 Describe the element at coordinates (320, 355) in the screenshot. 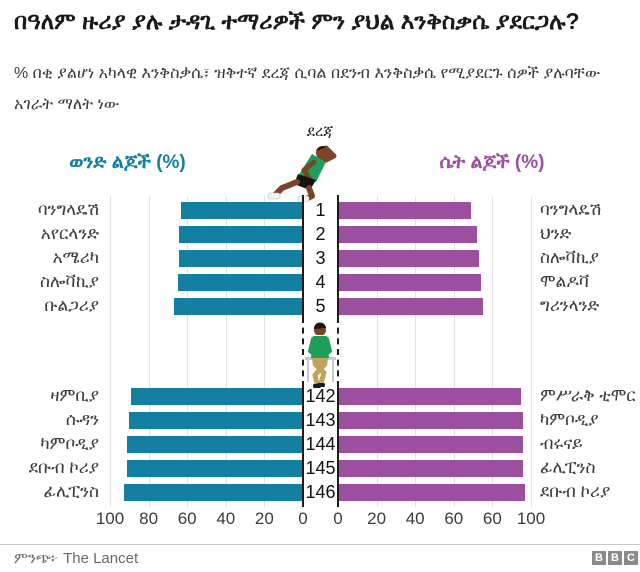

I see `person-sitting-on-bench-icon` at that location.